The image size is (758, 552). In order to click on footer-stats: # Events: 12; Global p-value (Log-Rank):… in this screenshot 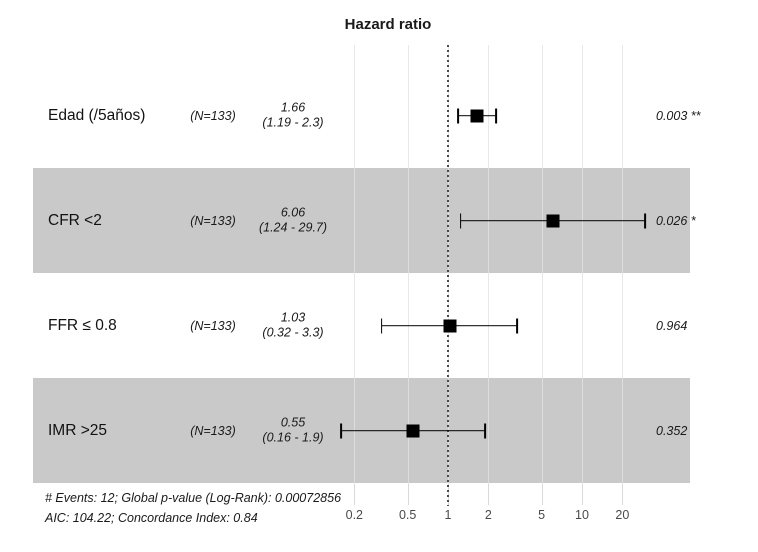, I will do `click(193, 508)`.